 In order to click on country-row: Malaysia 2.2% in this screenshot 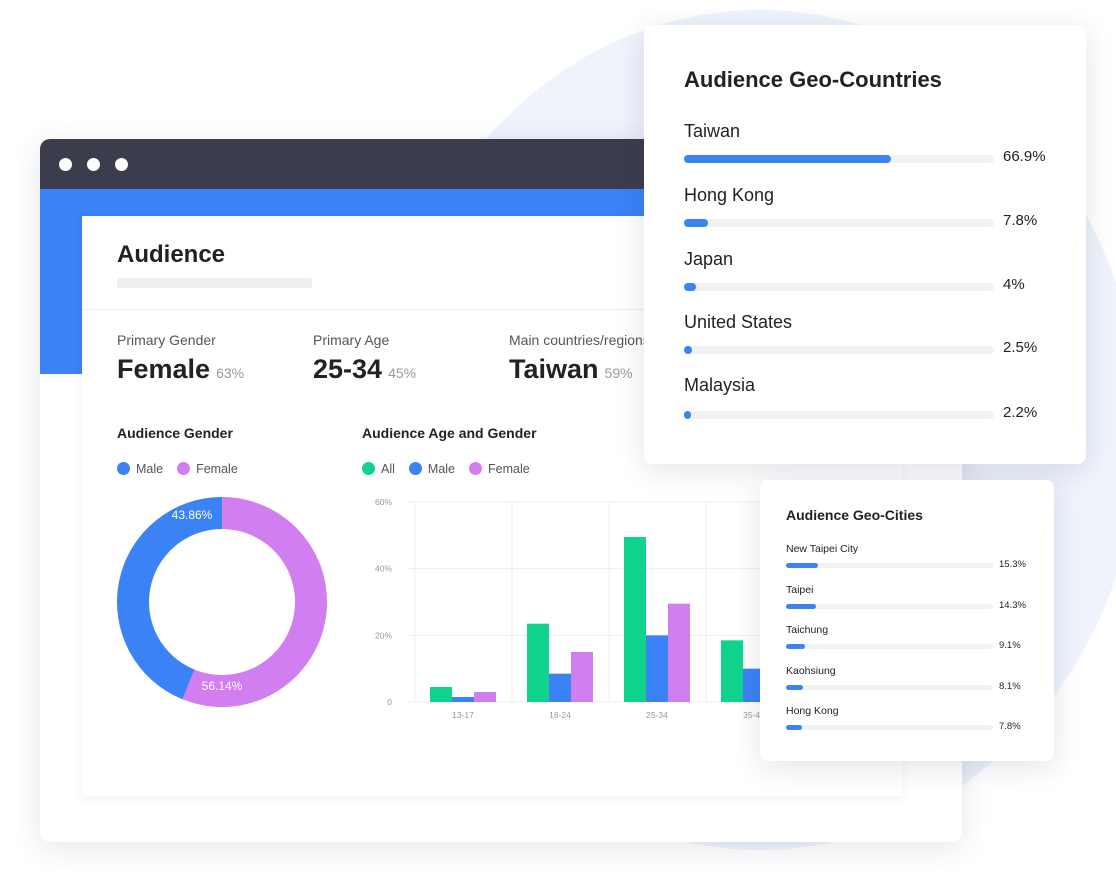, I will do `click(860, 398)`.